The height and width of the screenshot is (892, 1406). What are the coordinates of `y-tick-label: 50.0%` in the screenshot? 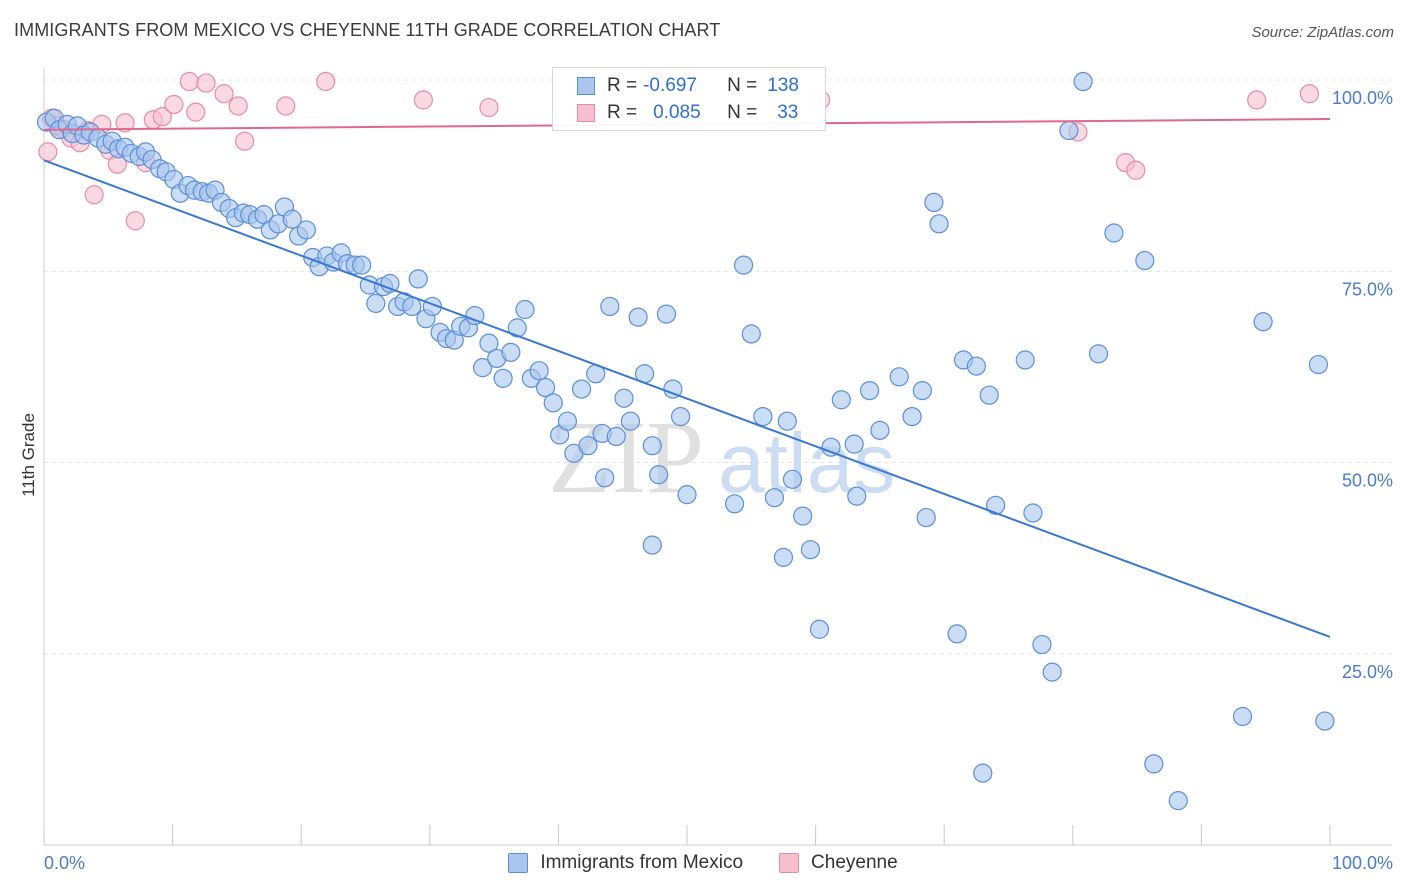 It's located at (1367, 481).